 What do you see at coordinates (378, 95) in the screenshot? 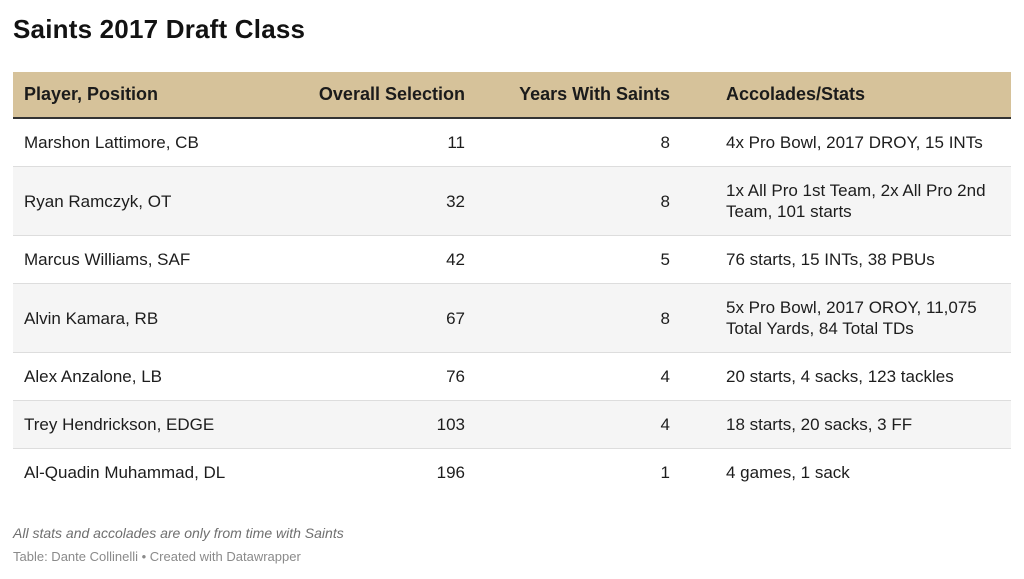
I see `column-header-overall-selection: Overall Selection` at bounding box center [378, 95].